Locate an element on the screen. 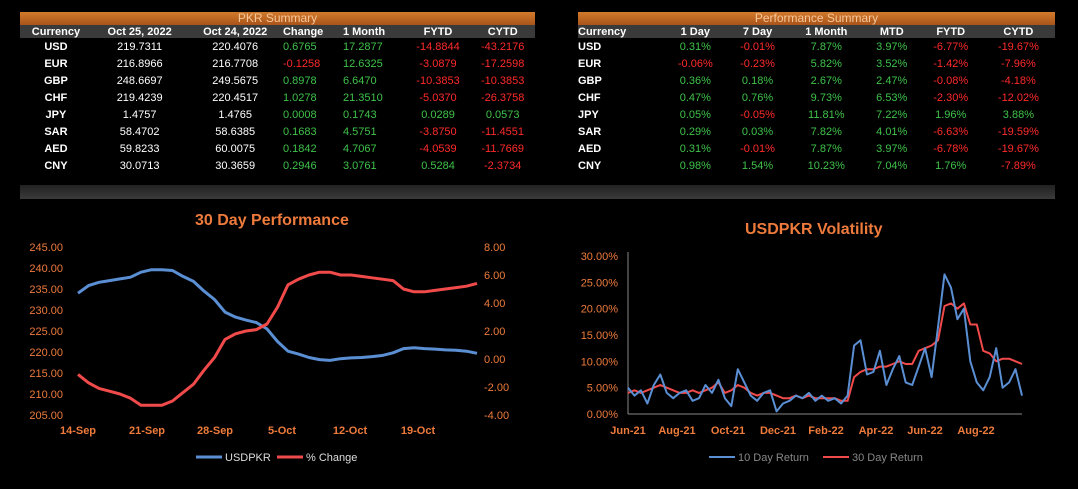 The image size is (1078, 489). value-cell: -1.42% is located at coordinates (951, 63).